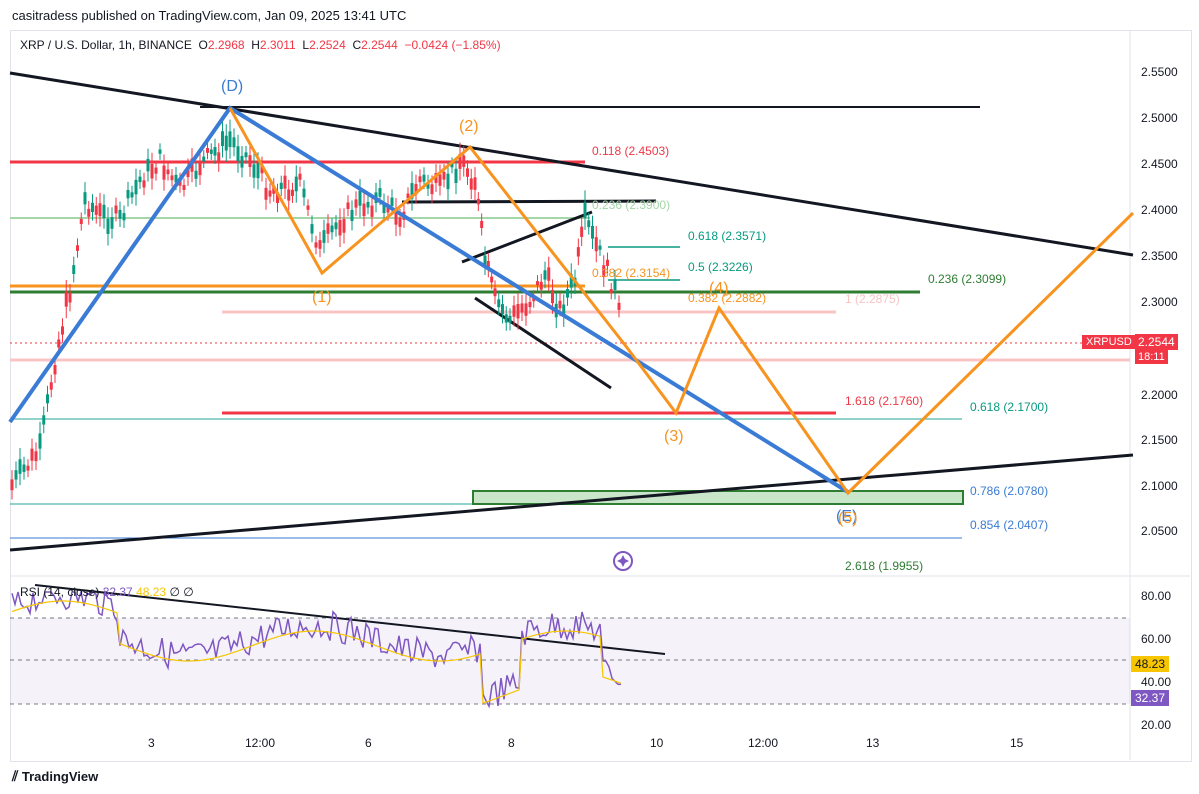 This screenshot has width=1199, height=794. What do you see at coordinates (452, 45) in the screenshot?
I see `change-value: −0.0424 (−1.85%)` at bounding box center [452, 45].